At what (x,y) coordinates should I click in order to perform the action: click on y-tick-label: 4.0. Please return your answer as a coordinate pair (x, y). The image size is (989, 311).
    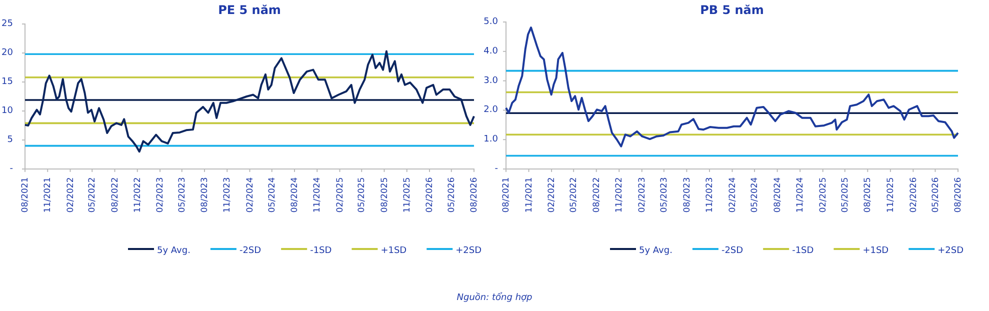
    Looking at the image, I should click on (491, 51).